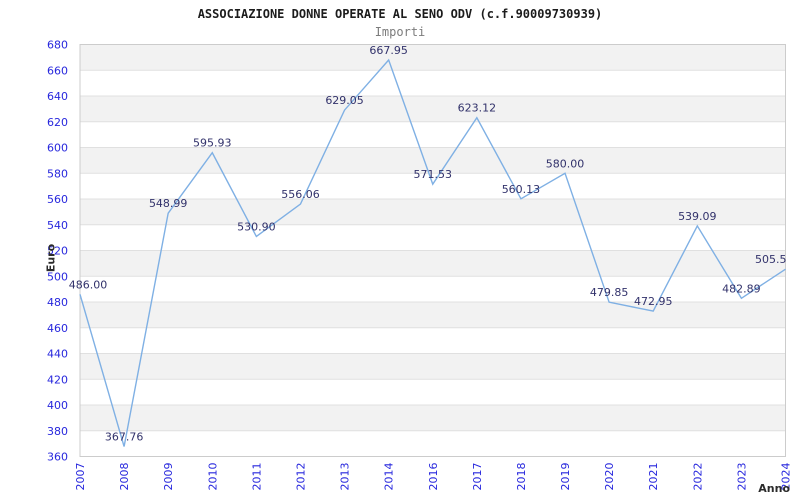 The width and height of the screenshot is (800, 500). I want to click on x-tick-label: 2020, so click(609, 477).